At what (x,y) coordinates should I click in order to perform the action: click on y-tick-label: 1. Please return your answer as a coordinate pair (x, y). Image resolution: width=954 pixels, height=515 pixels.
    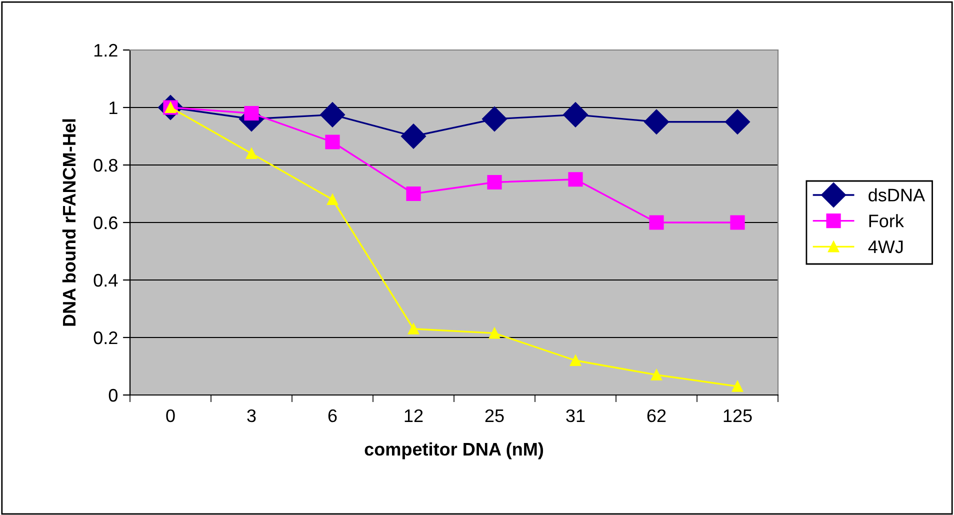
    Looking at the image, I should click on (114, 108).